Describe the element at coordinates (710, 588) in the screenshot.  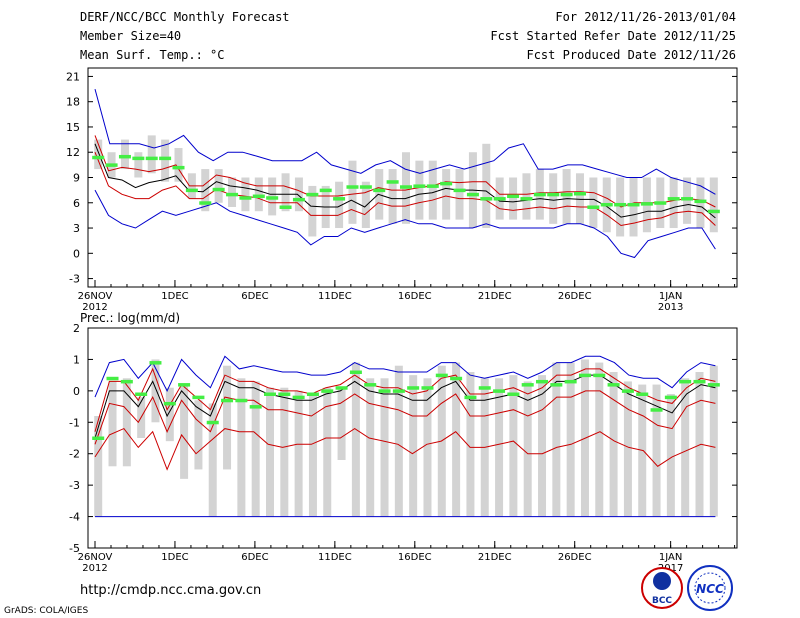
I see `ncc-logo: NCC` at that location.